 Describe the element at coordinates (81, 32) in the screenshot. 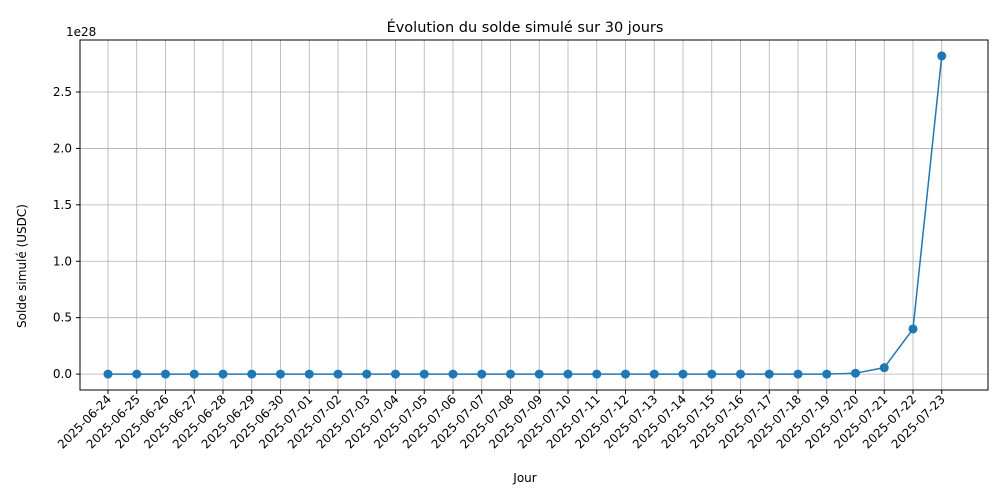

I see `y-offset-label: 1e28` at that location.